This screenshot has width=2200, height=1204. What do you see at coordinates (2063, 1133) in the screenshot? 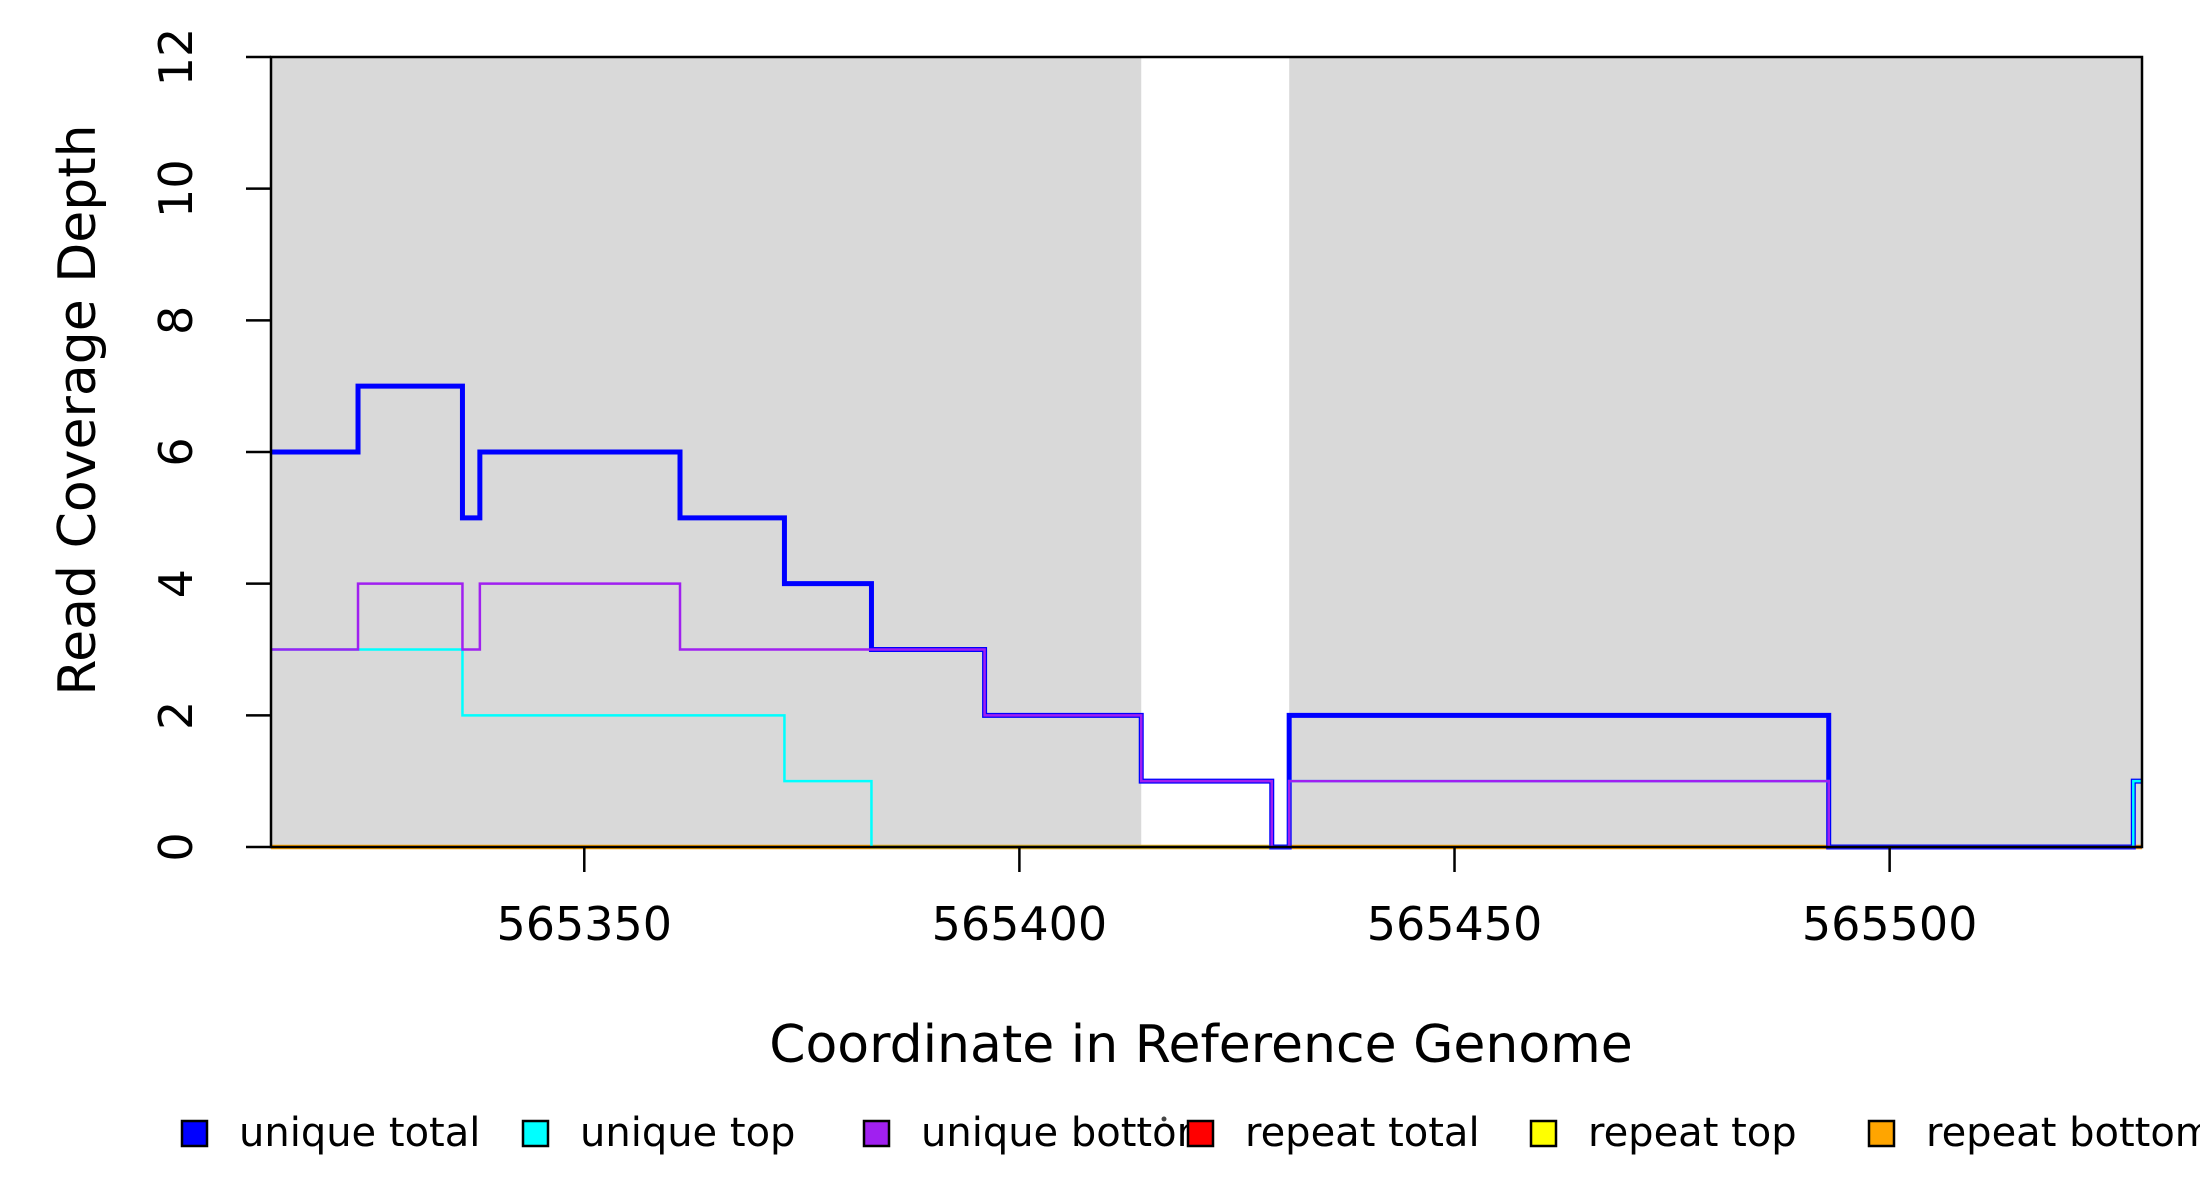
I see `legend-label: repeat bottom` at bounding box center [2063, 1133].